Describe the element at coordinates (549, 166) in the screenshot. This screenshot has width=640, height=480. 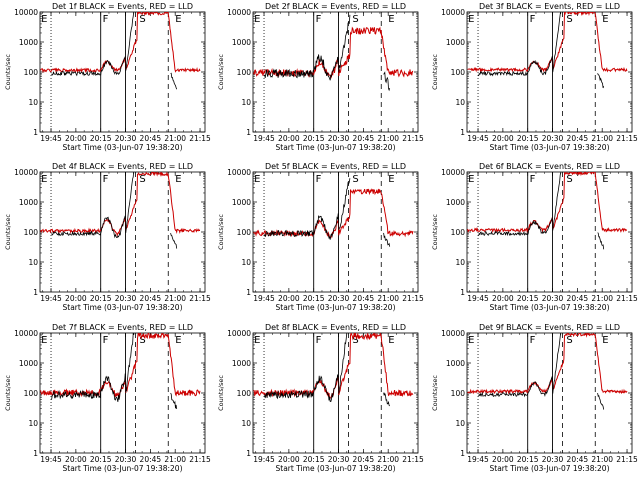
I see `panel-title: Det 6f BLACK = Events, RED = LLD` at that location.